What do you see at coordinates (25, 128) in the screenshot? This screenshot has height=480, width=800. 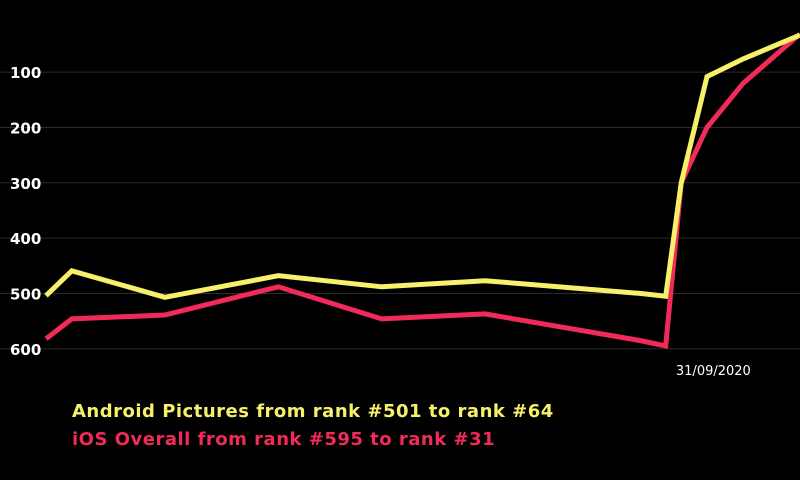 I see `y-tick-label-200: 200` at bounding box center [25, 128].